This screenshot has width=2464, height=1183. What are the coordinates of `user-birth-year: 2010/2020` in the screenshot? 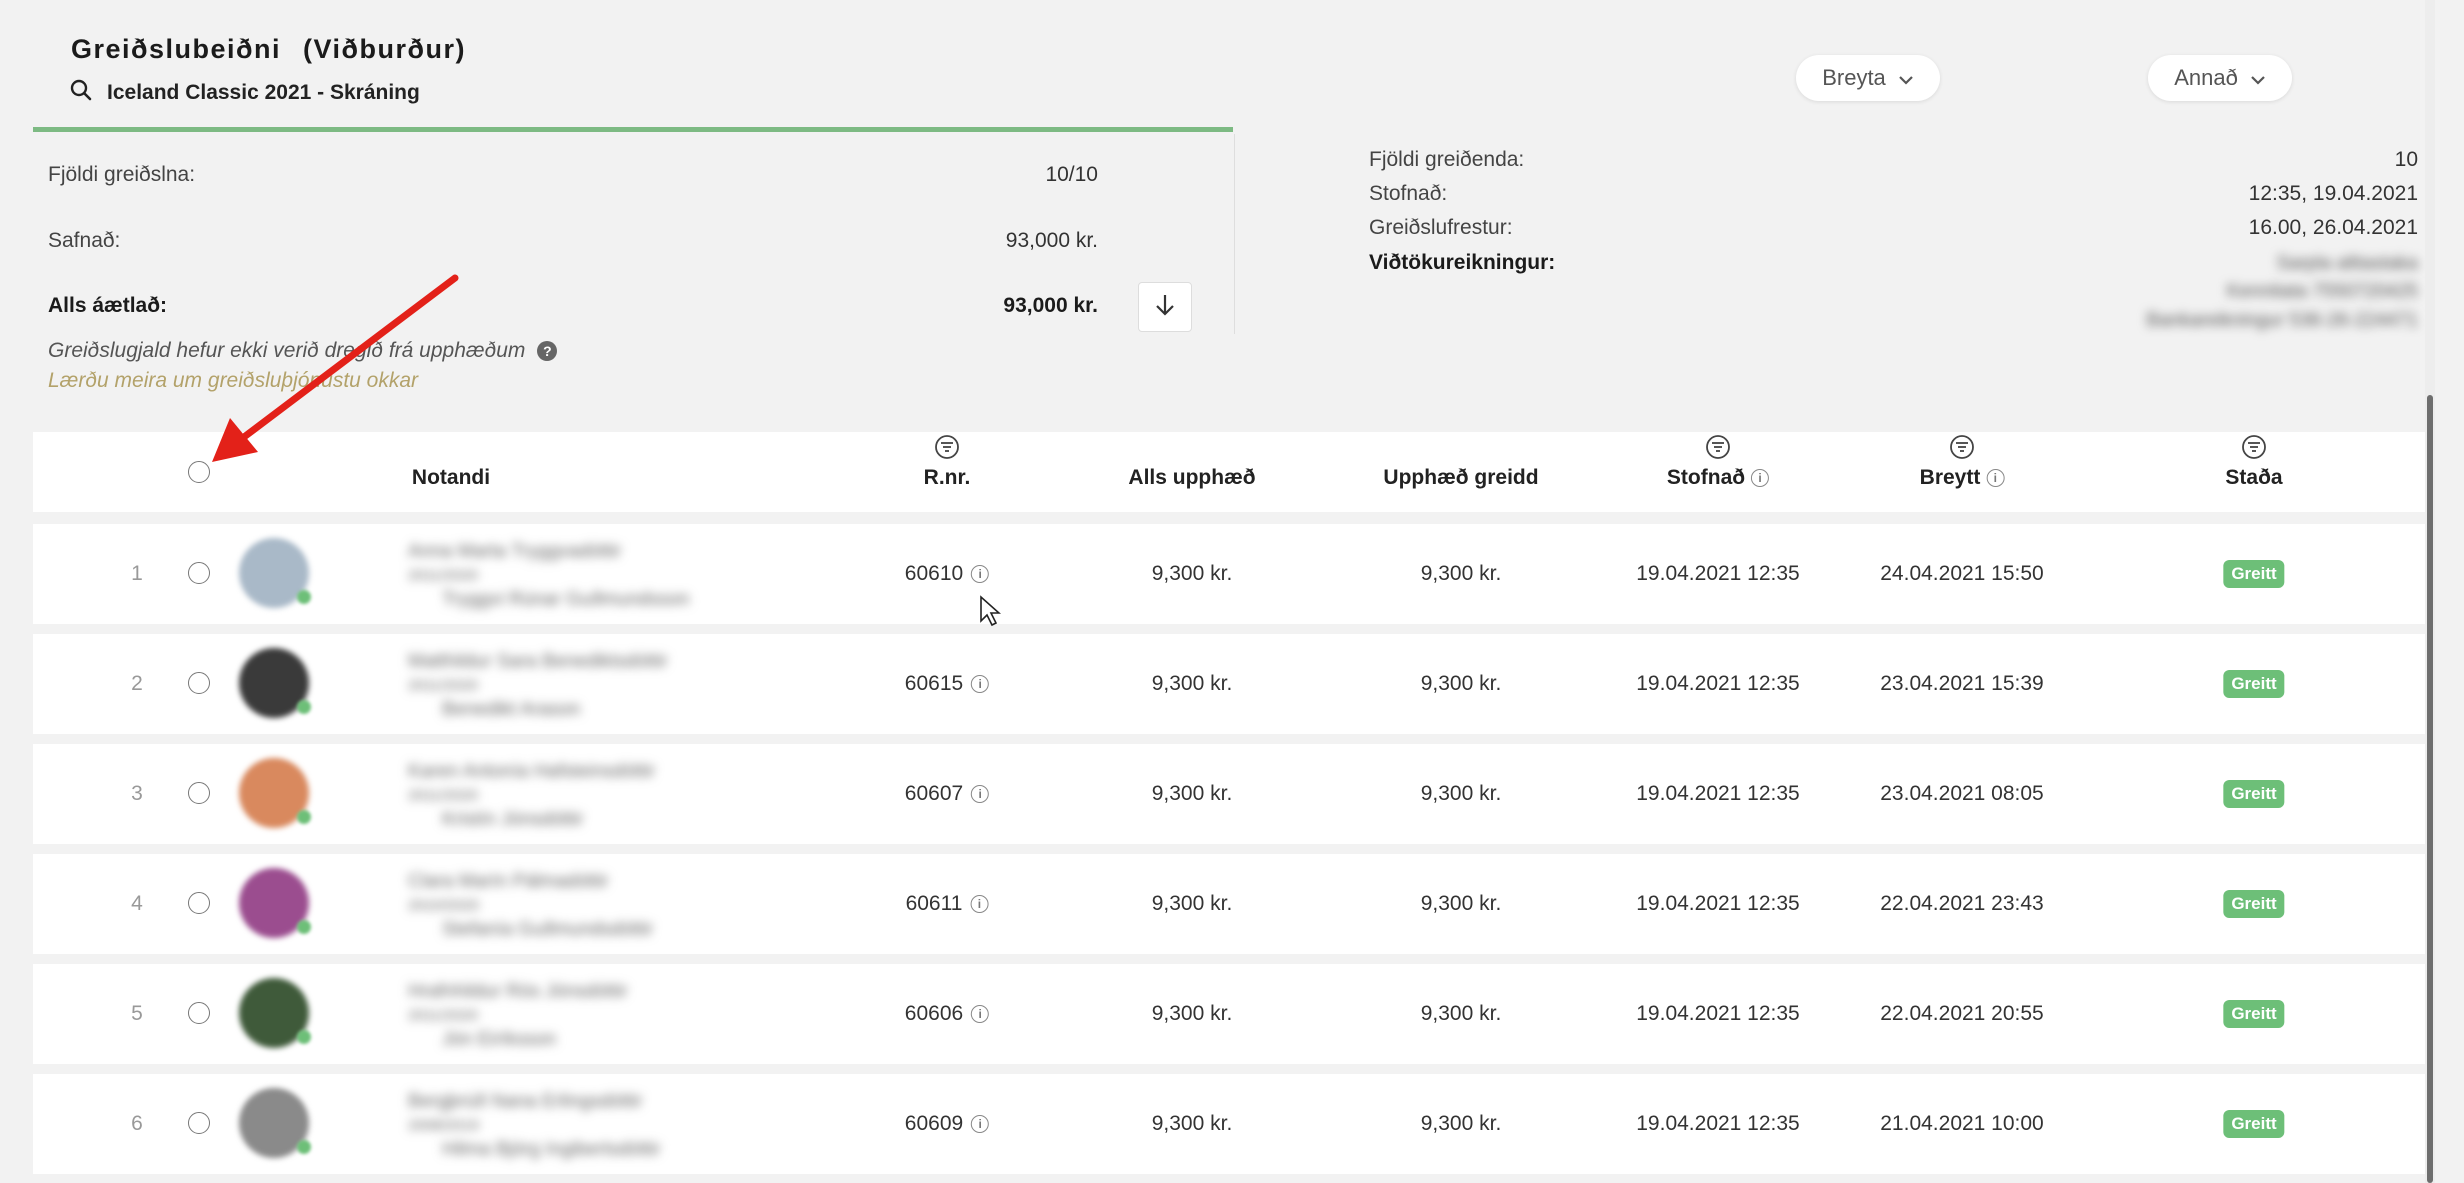 It's located at (443, 905).